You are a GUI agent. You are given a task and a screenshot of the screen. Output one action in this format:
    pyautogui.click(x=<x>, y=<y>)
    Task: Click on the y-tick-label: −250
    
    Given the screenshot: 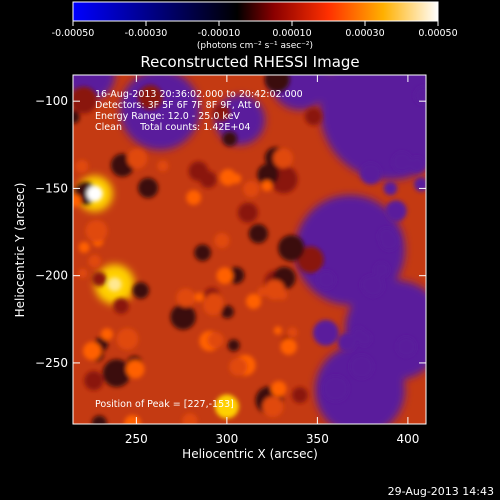 What is the action you would take?
    pyautogui.click(x=51, y=363)
    